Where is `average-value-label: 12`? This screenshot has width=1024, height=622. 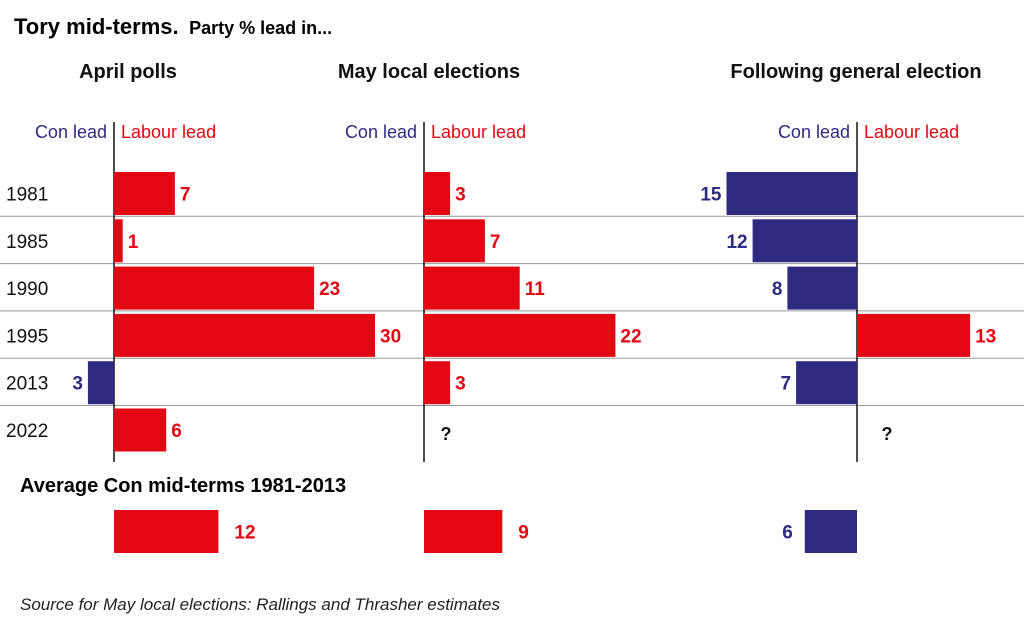
average-value-label: 12 is located at coordinates (244, 533).